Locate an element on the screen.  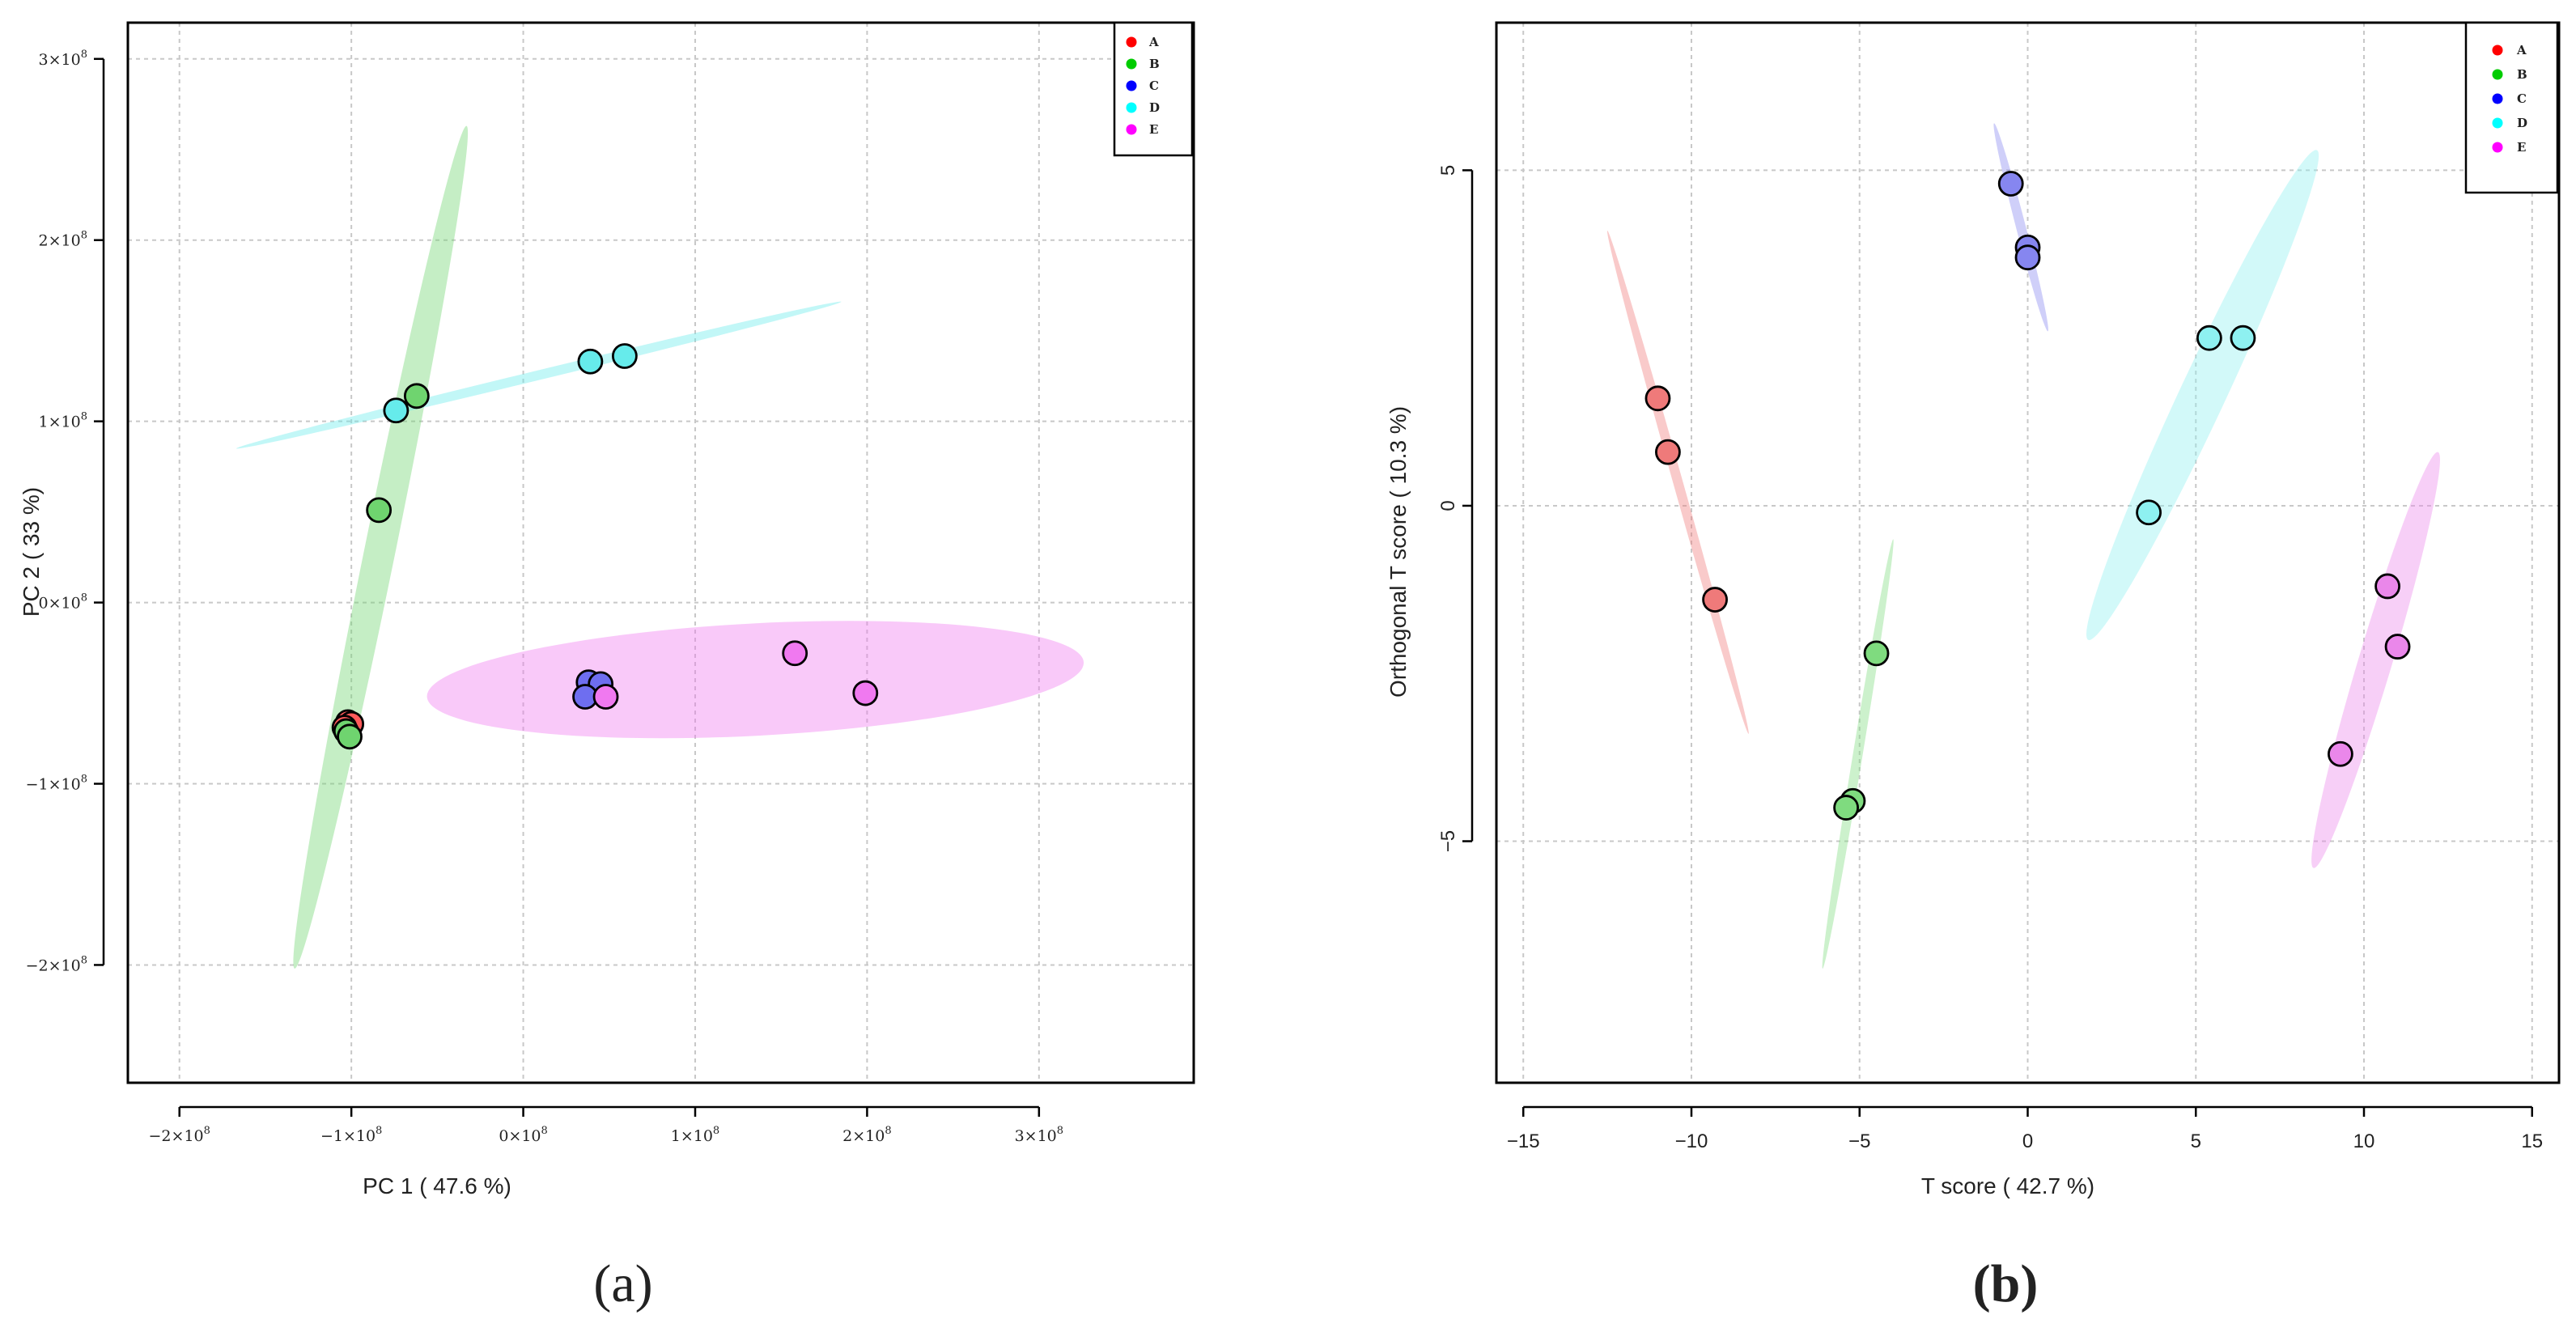
b-legend-box is located at coordinates (2511, 107).